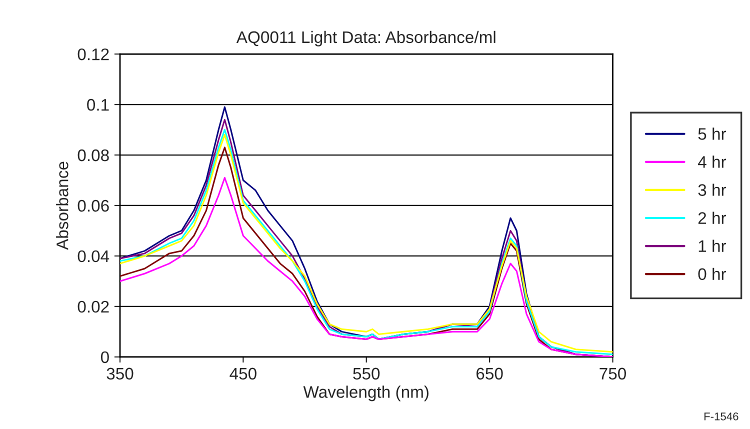  I want to click on legend-label: 5 hr, so click(712, 134).